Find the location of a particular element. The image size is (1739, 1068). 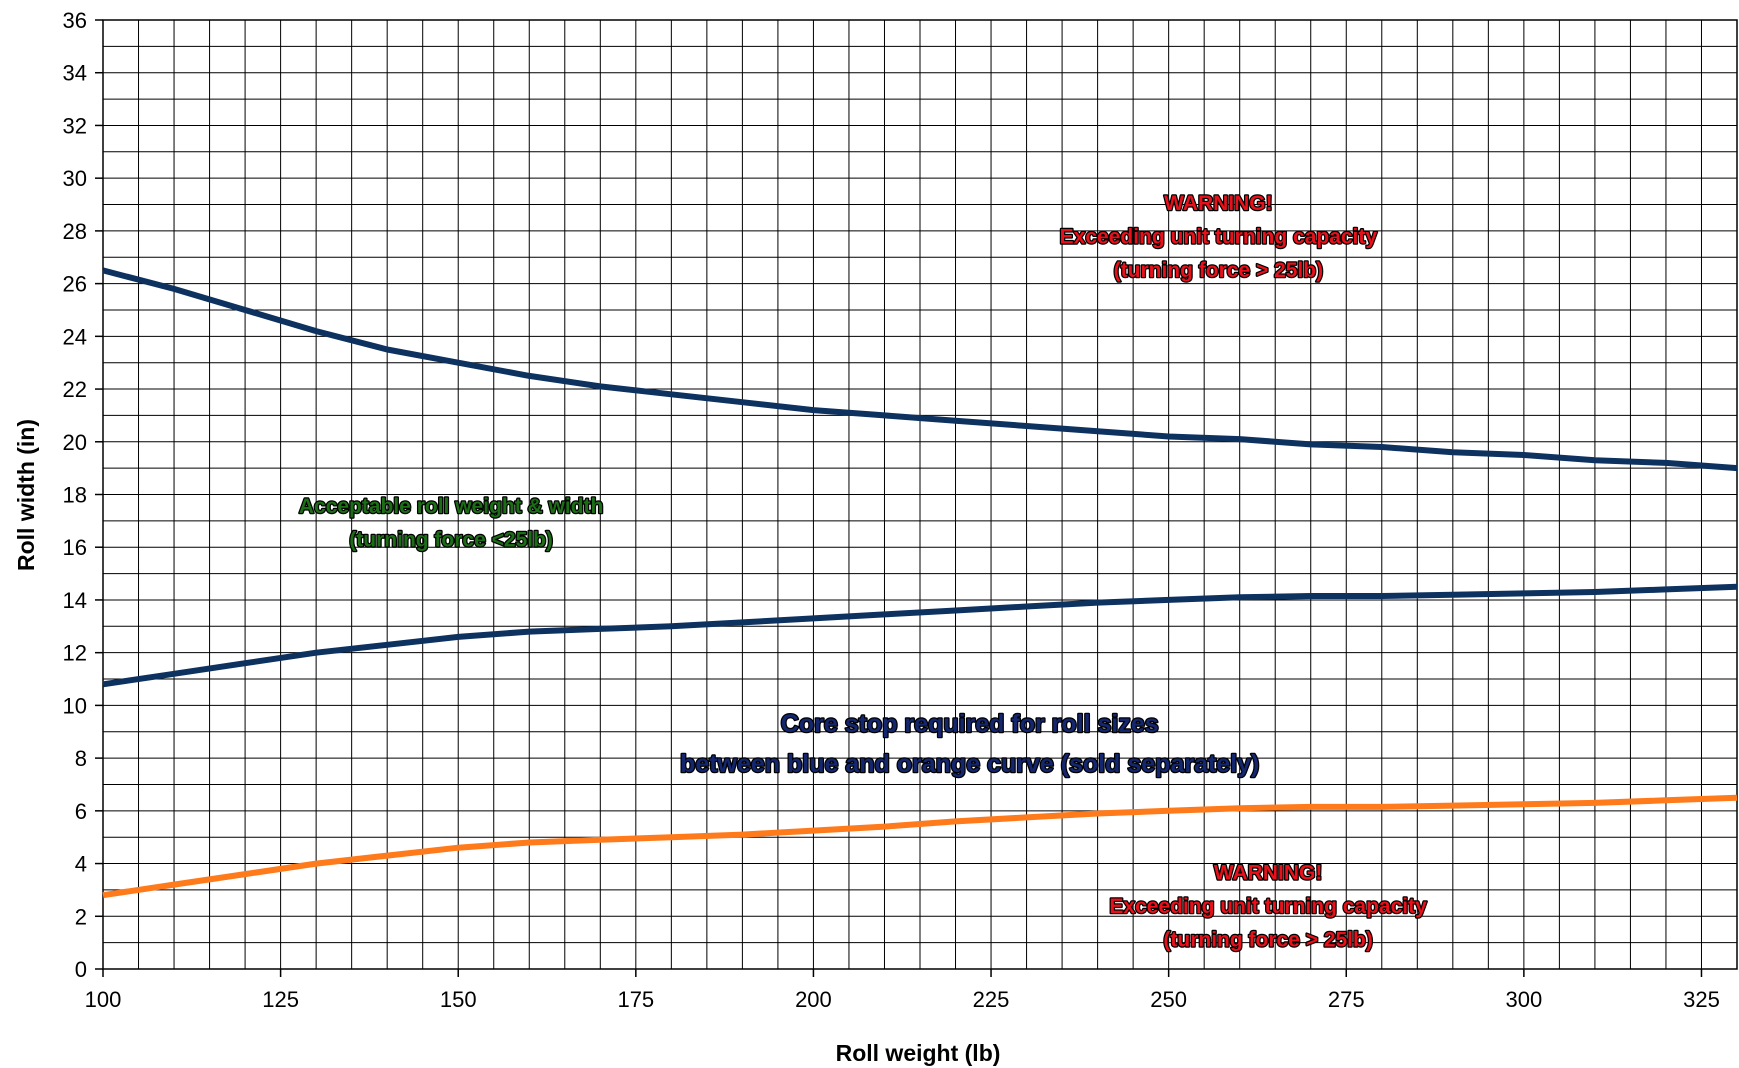

x-tick-label: 100 is located at coordinates (103, 999).